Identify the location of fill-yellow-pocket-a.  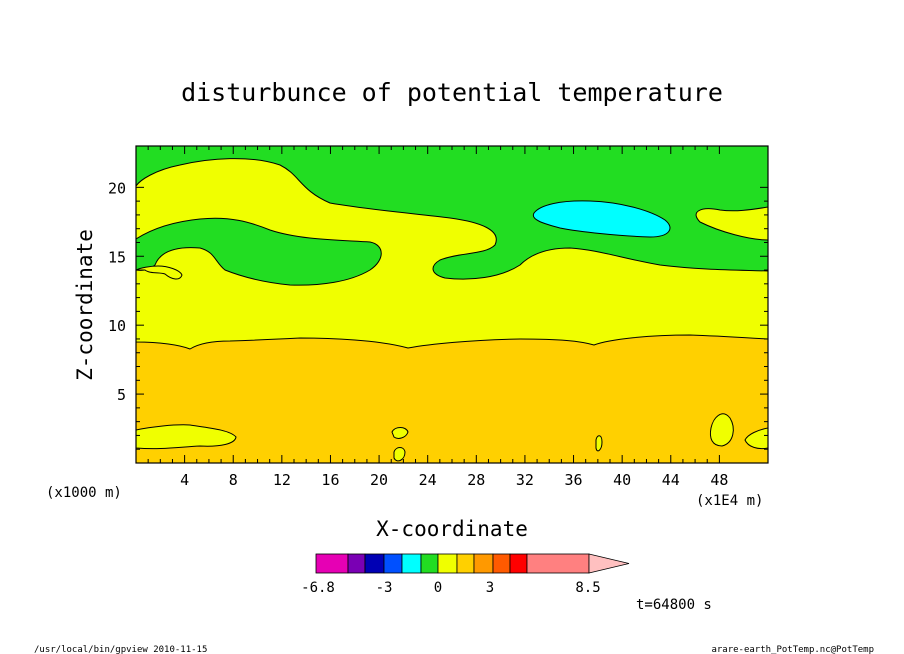
(400, 433).